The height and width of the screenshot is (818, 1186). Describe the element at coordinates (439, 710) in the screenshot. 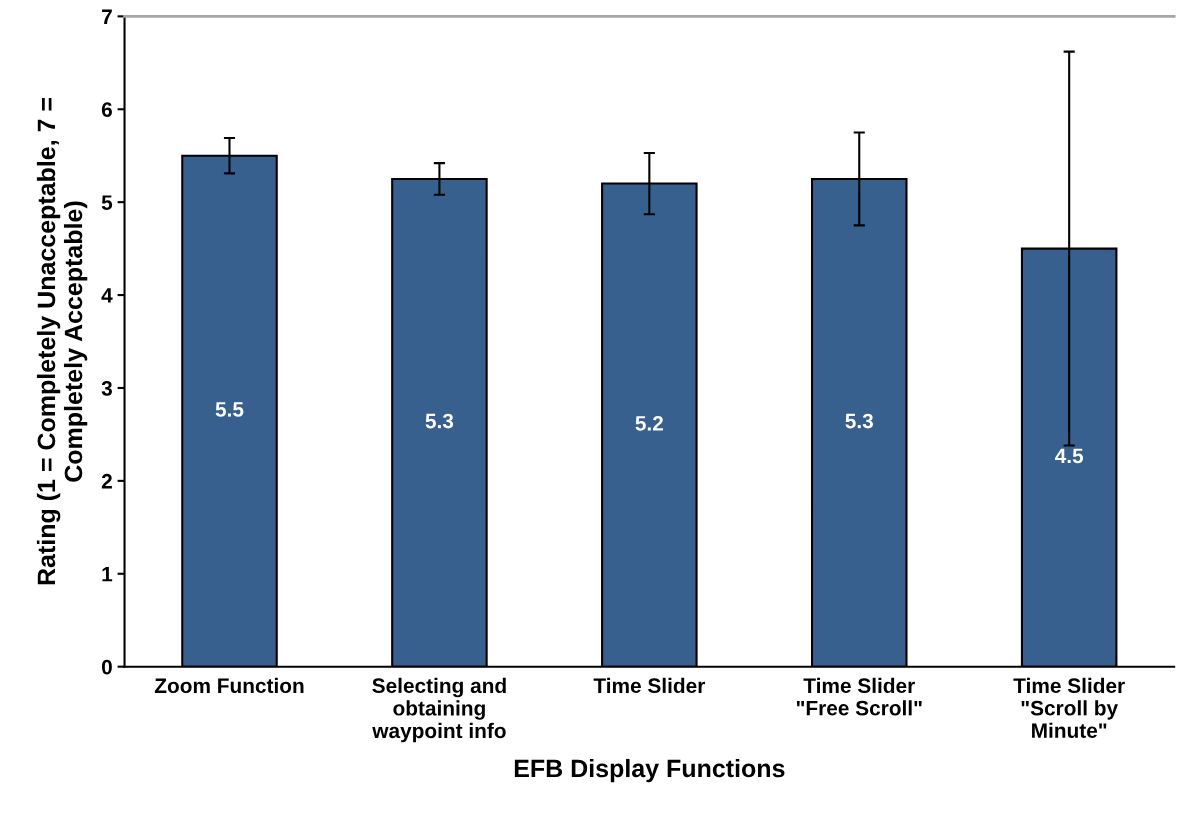

I see `x-tick-label: Selecting and obtaining waypoint info` at that location.